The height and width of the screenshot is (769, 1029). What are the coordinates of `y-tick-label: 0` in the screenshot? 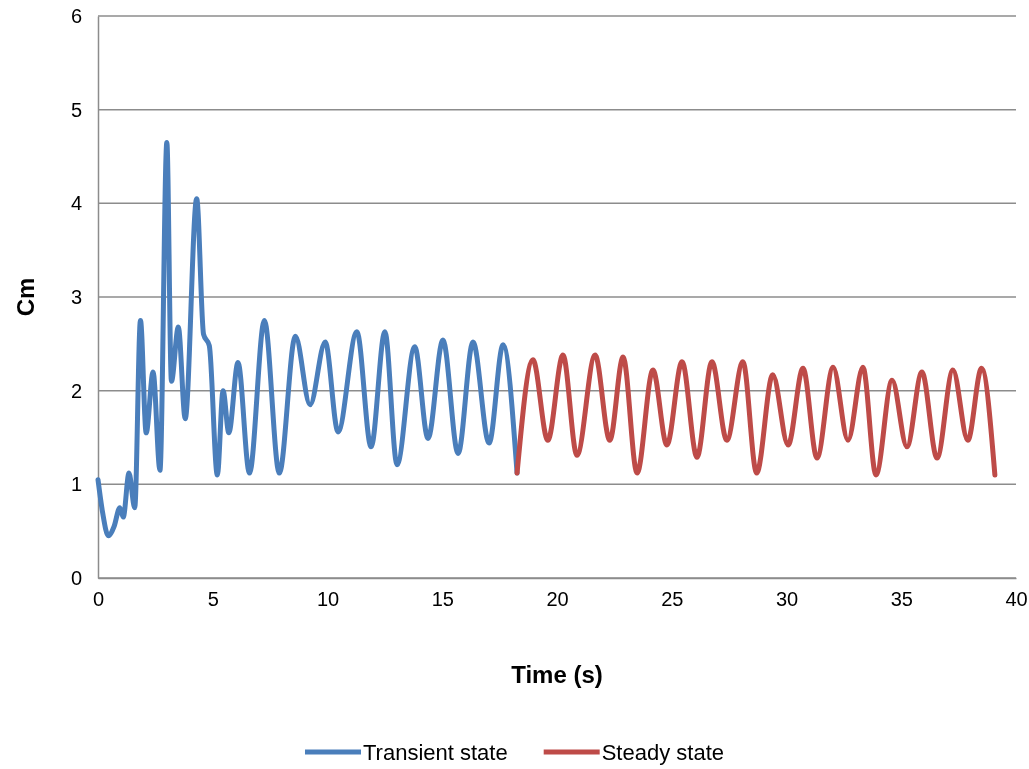 It's located at (76, 577).